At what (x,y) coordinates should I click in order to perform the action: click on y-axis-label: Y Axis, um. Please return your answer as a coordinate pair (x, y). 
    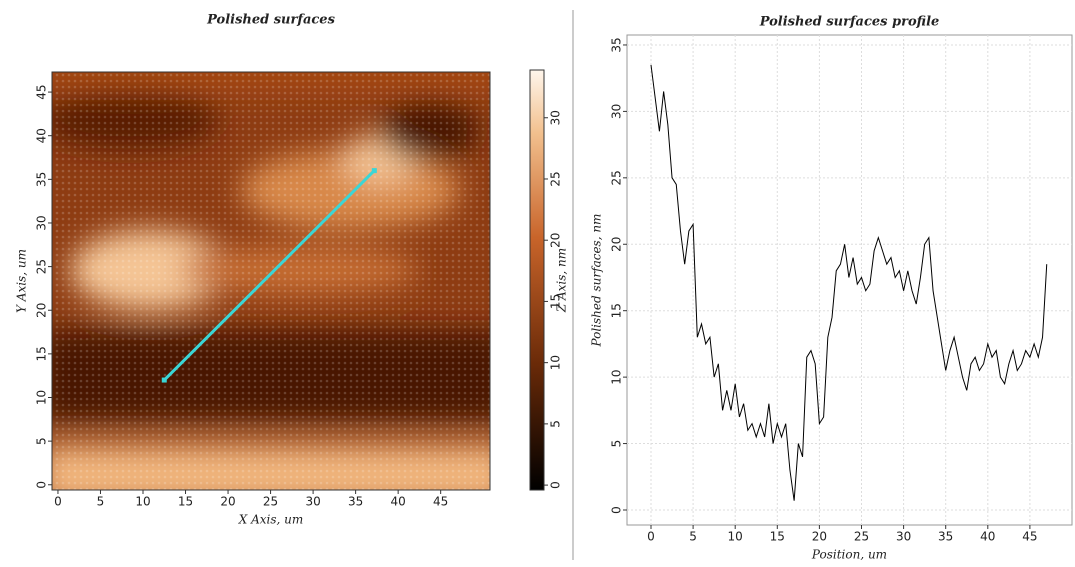
    Looking at the image, I should click on (22, 281).